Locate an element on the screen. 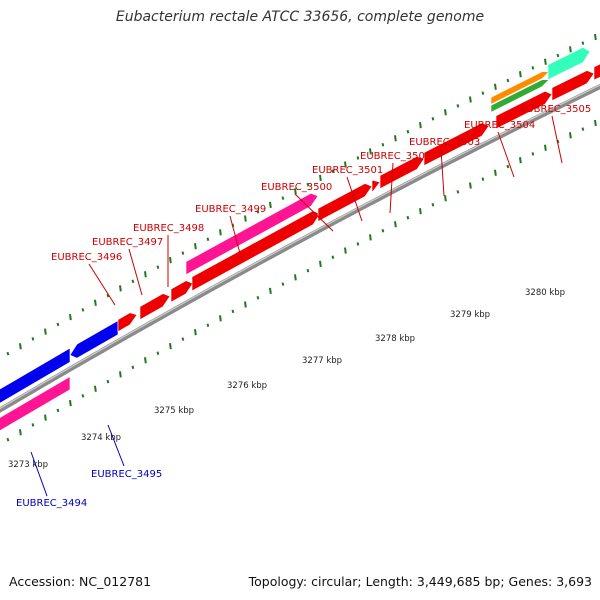 Image resolution: width=600 pixels, height=600 pixels. gene-label-eubrec-3502: EUBREC_3502 is located at coordinates (395, 156).